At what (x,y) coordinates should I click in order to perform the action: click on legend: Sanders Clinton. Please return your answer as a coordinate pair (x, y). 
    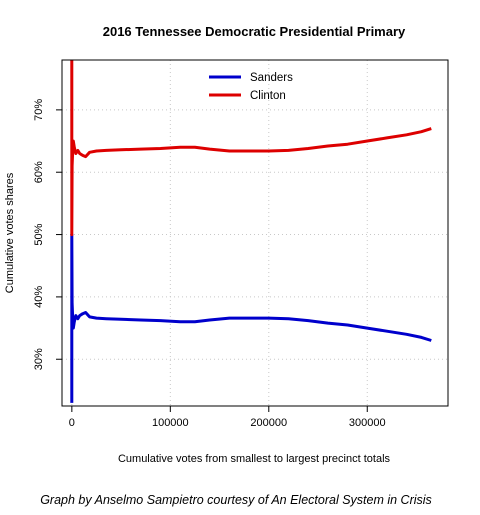
    Looking at the image, I should click on (251, 87).